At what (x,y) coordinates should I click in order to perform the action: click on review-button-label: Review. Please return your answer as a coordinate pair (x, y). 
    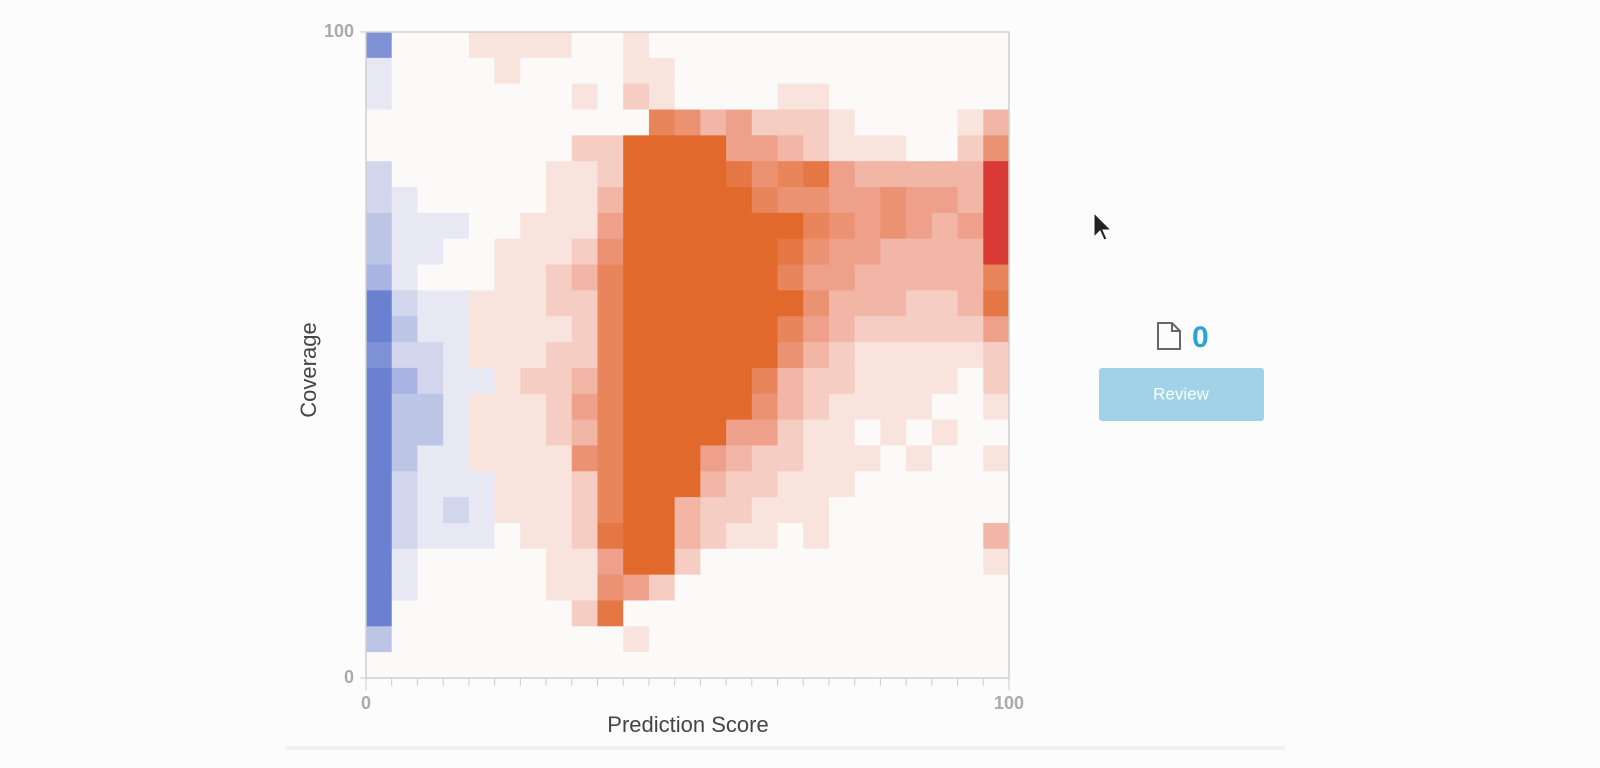
    Looking at the image, I should click on (1181, 393).